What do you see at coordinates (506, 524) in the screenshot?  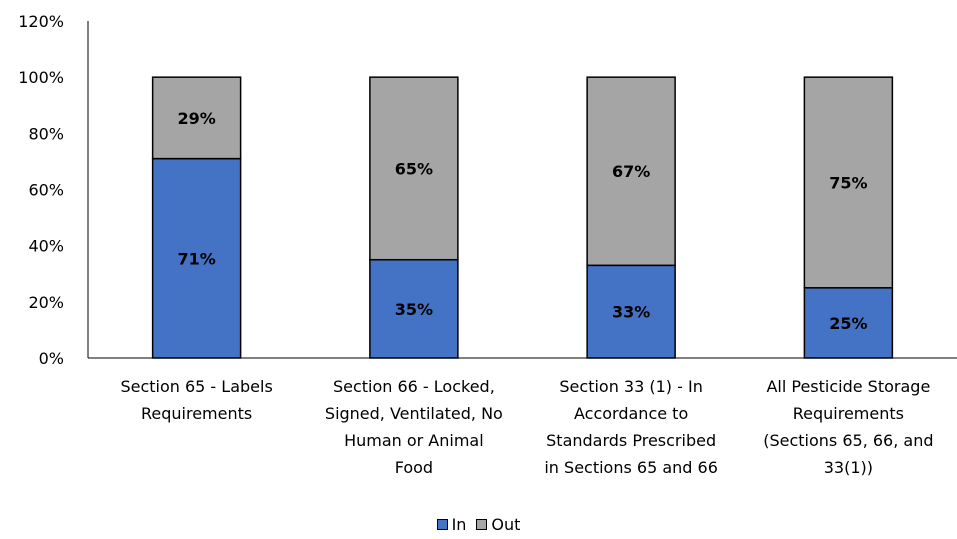 I see `legend-label: Out` at bounding box center [506, 524].